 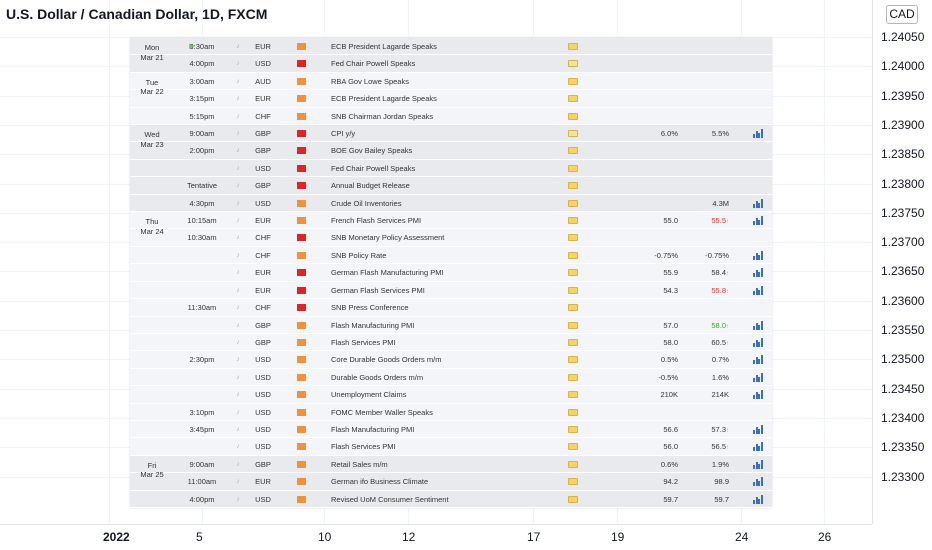 What do you see at coordinates (390, 499) in the screenshot?
I see `event-name: Revised UoM Consumer Sentiment` at bounding box center [390, 499].